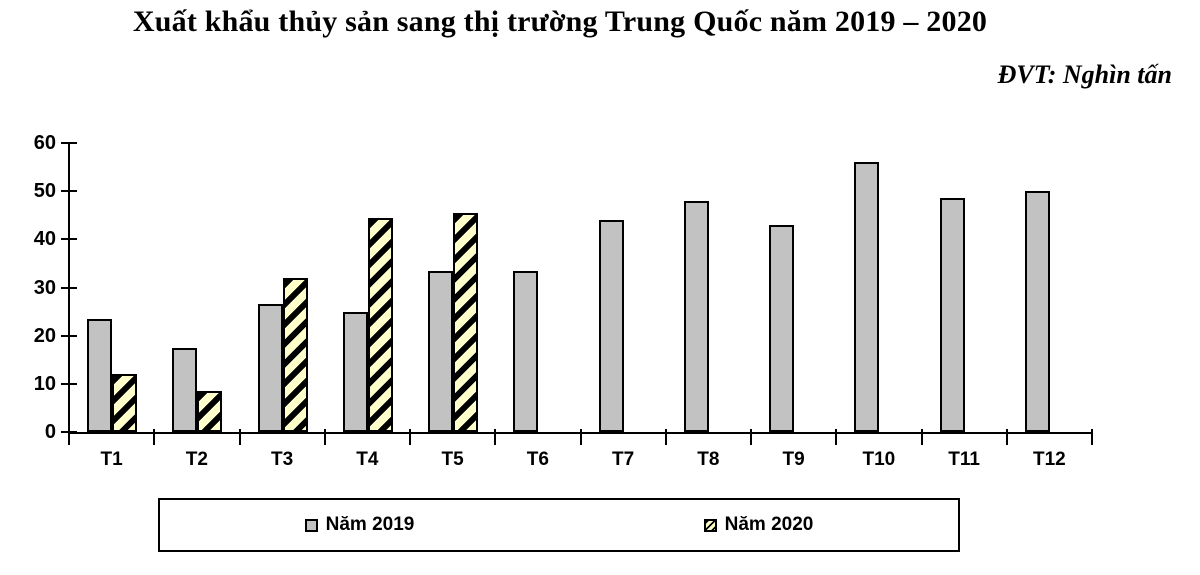 The width and height of the screenshot is (1200, 575). What do you see at coordinates (623, 459) in the screenshot?
I see `x-label-t7: T7` at bounding box center [623, 459].